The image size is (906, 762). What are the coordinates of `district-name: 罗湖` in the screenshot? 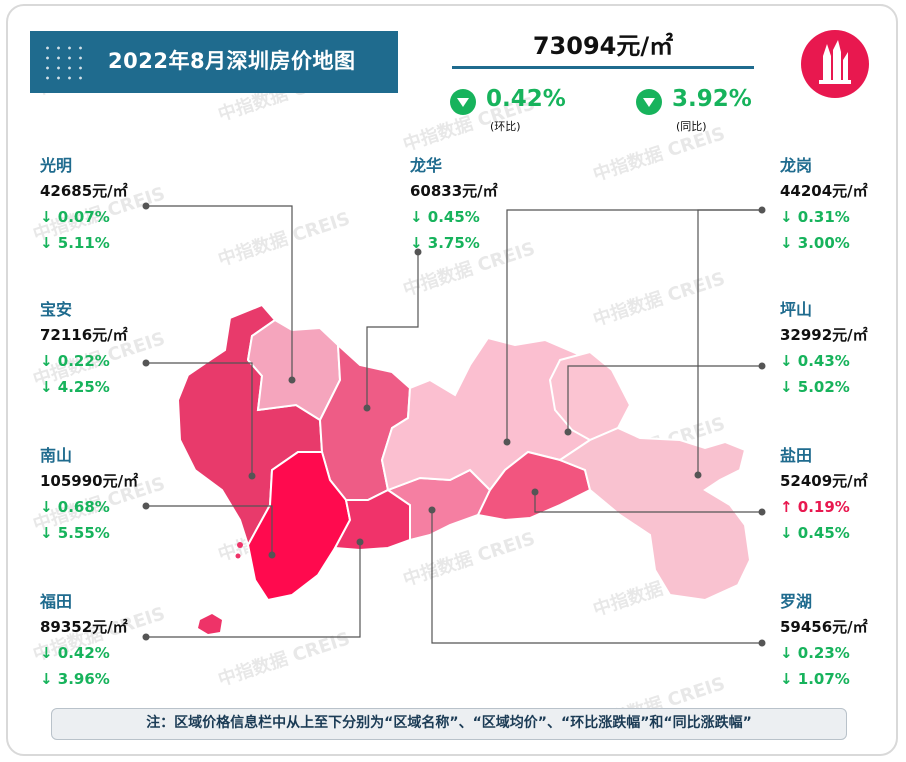 It's located at (796, 601).